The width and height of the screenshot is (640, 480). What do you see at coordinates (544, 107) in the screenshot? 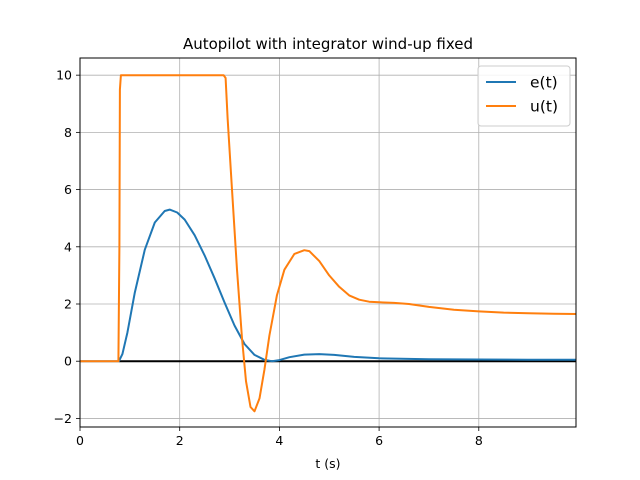
I see `legend-label: u(t)` at bounding box center [544, 107].